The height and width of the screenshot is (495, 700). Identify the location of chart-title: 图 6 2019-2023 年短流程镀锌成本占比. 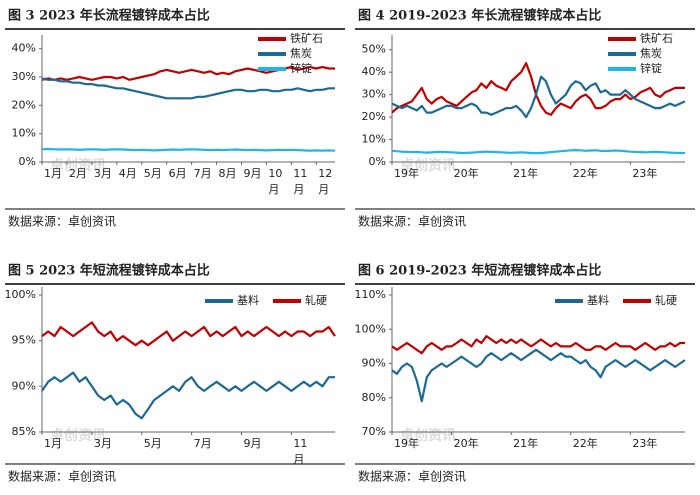
(479, 271).